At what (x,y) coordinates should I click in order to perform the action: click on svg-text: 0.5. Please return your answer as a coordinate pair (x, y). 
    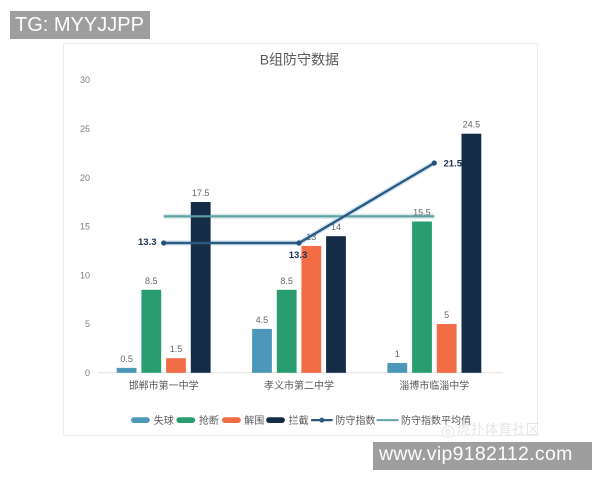
    Looking at the image, I should click on (126, 359).